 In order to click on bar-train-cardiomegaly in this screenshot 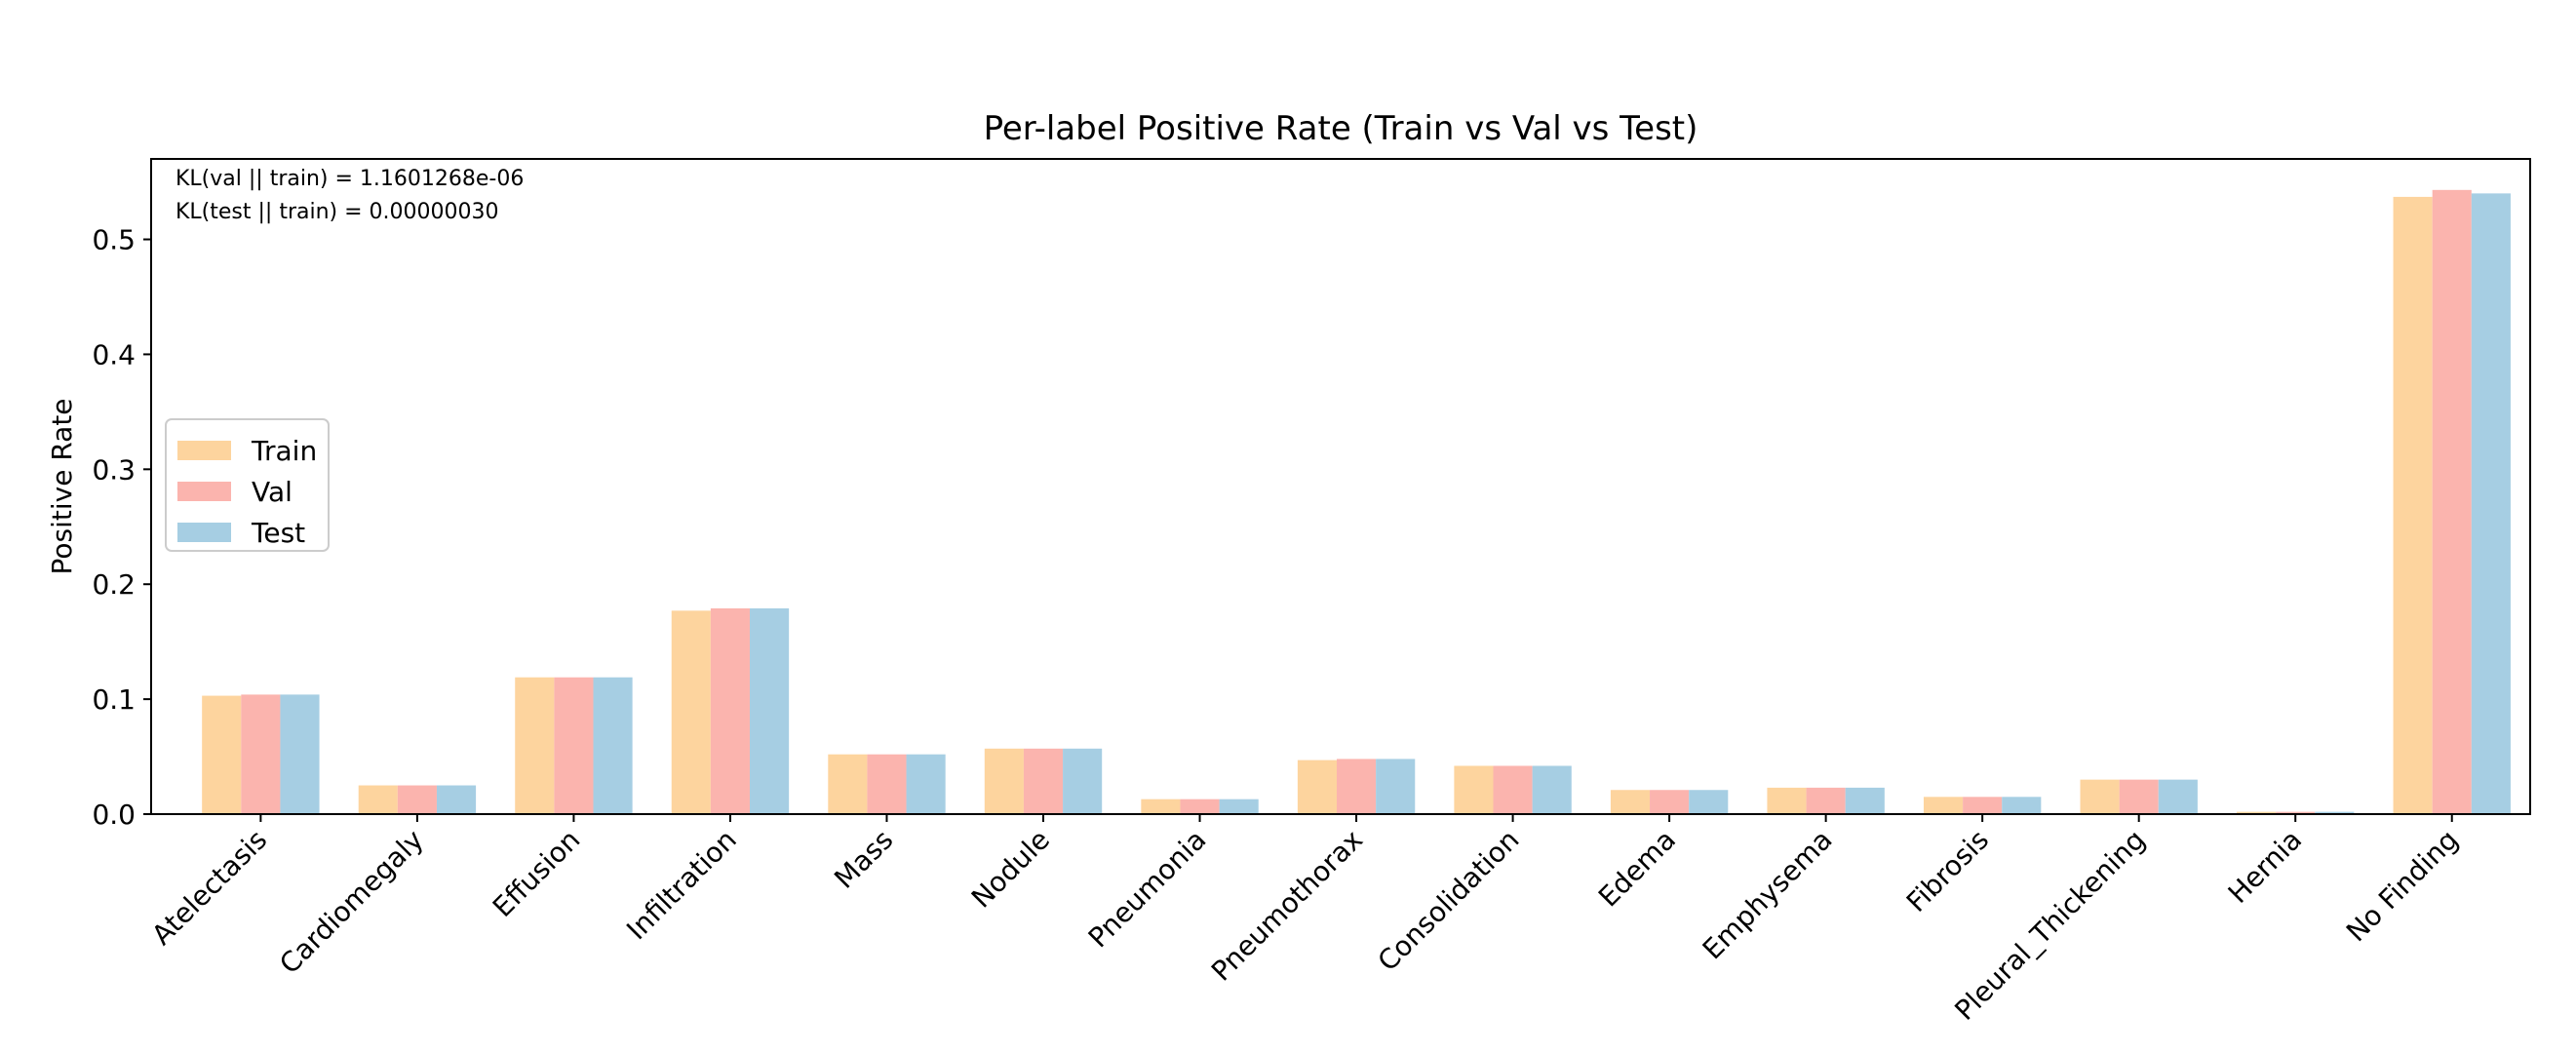, I will do `click(378, 799)`.